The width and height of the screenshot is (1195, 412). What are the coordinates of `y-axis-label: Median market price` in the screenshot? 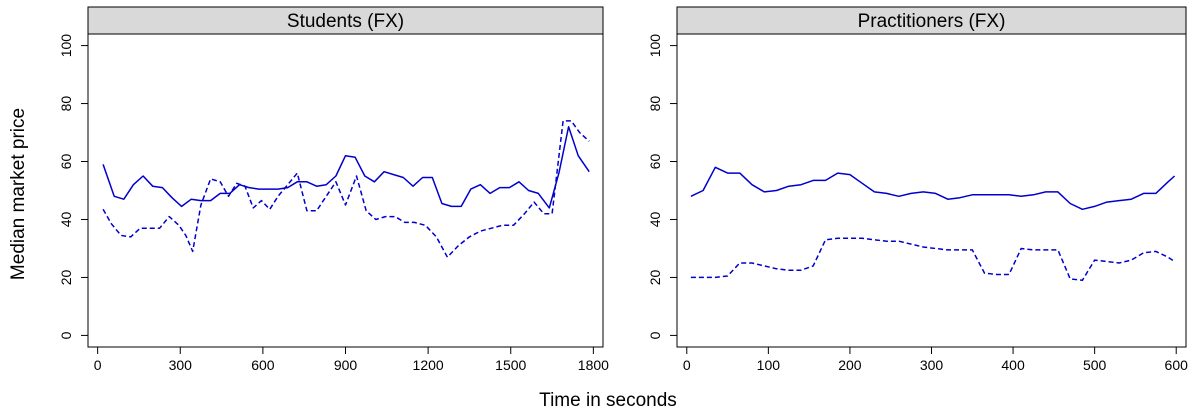 It's located at (18, 194).